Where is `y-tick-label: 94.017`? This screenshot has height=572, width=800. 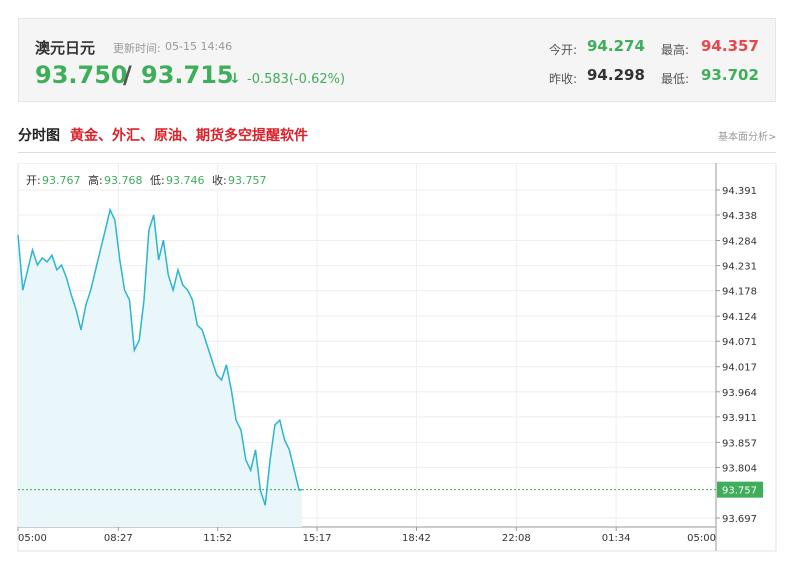 y-tick-label: 94.017 is located at coordinates (739, 368).